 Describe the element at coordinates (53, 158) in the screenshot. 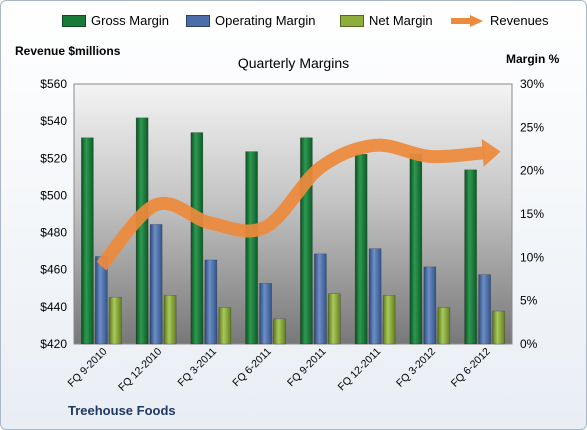

I see `left-tick-label: $520` at that location.